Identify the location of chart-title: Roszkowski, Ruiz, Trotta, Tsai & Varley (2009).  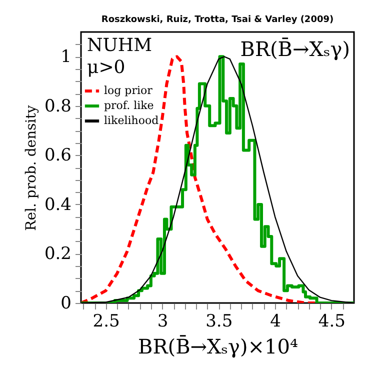
(217, 20).